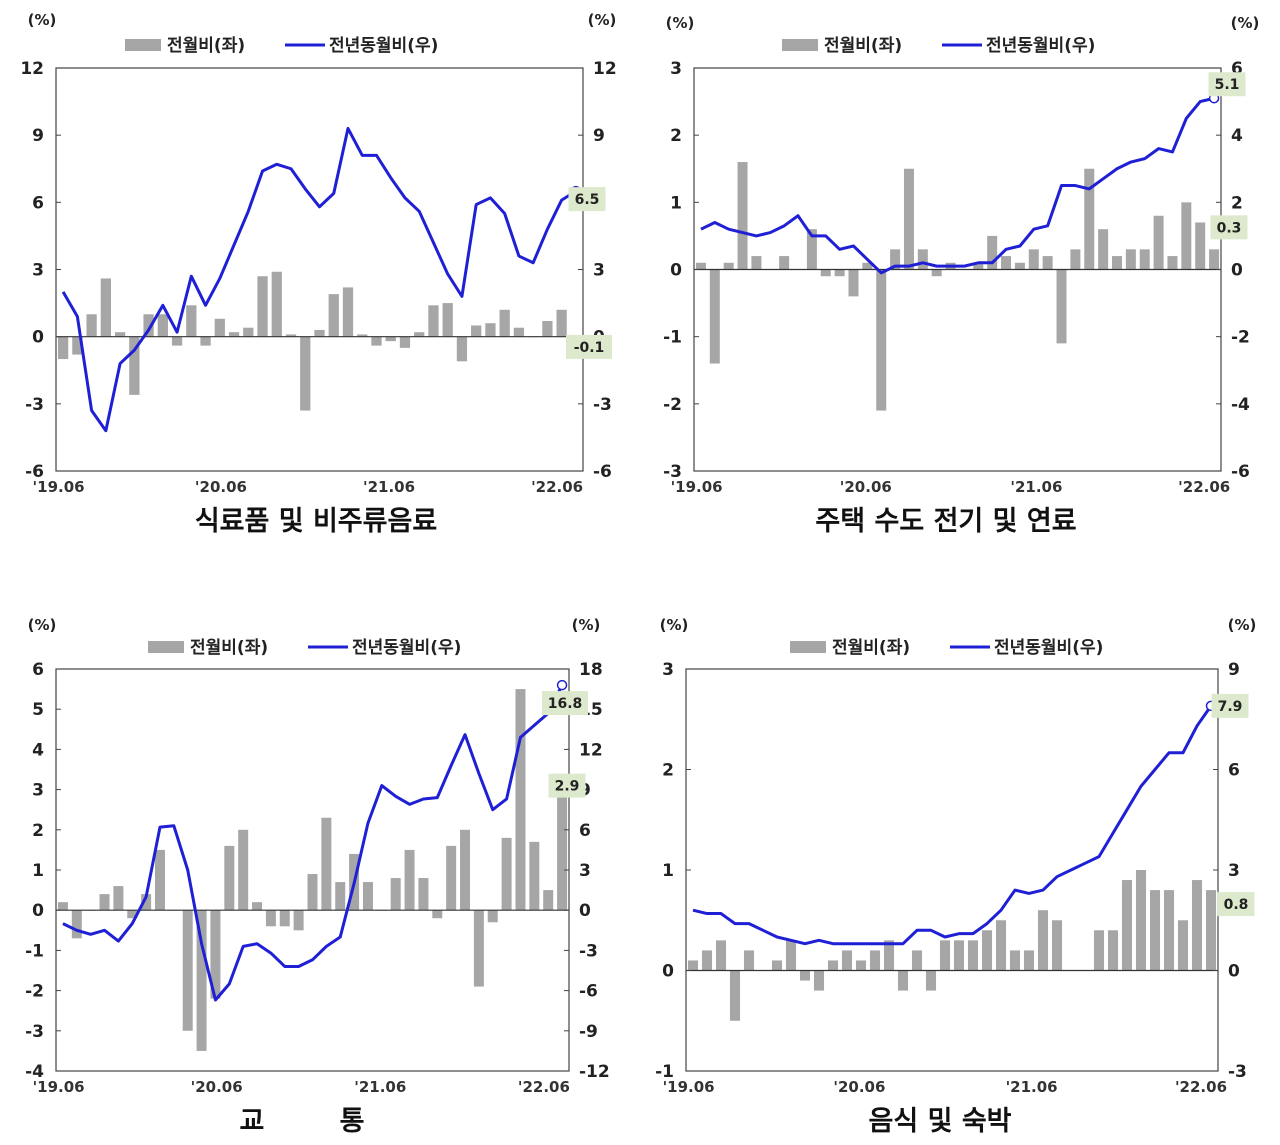 The image size is (1280, 1145). Describe the element at coordinates (1240, 338) in the screenshot. I see `right-tick-label: -2` at that location.